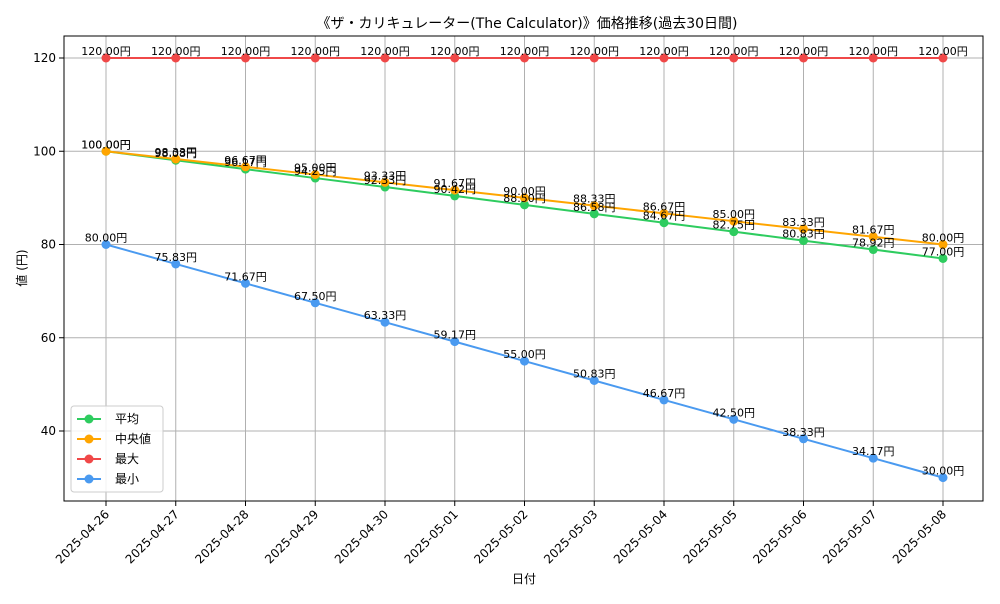  What do you see at coordinates (315, 296) in the screenshot?
I see `data-label: 67.50円` at bounding box center [315, 296].